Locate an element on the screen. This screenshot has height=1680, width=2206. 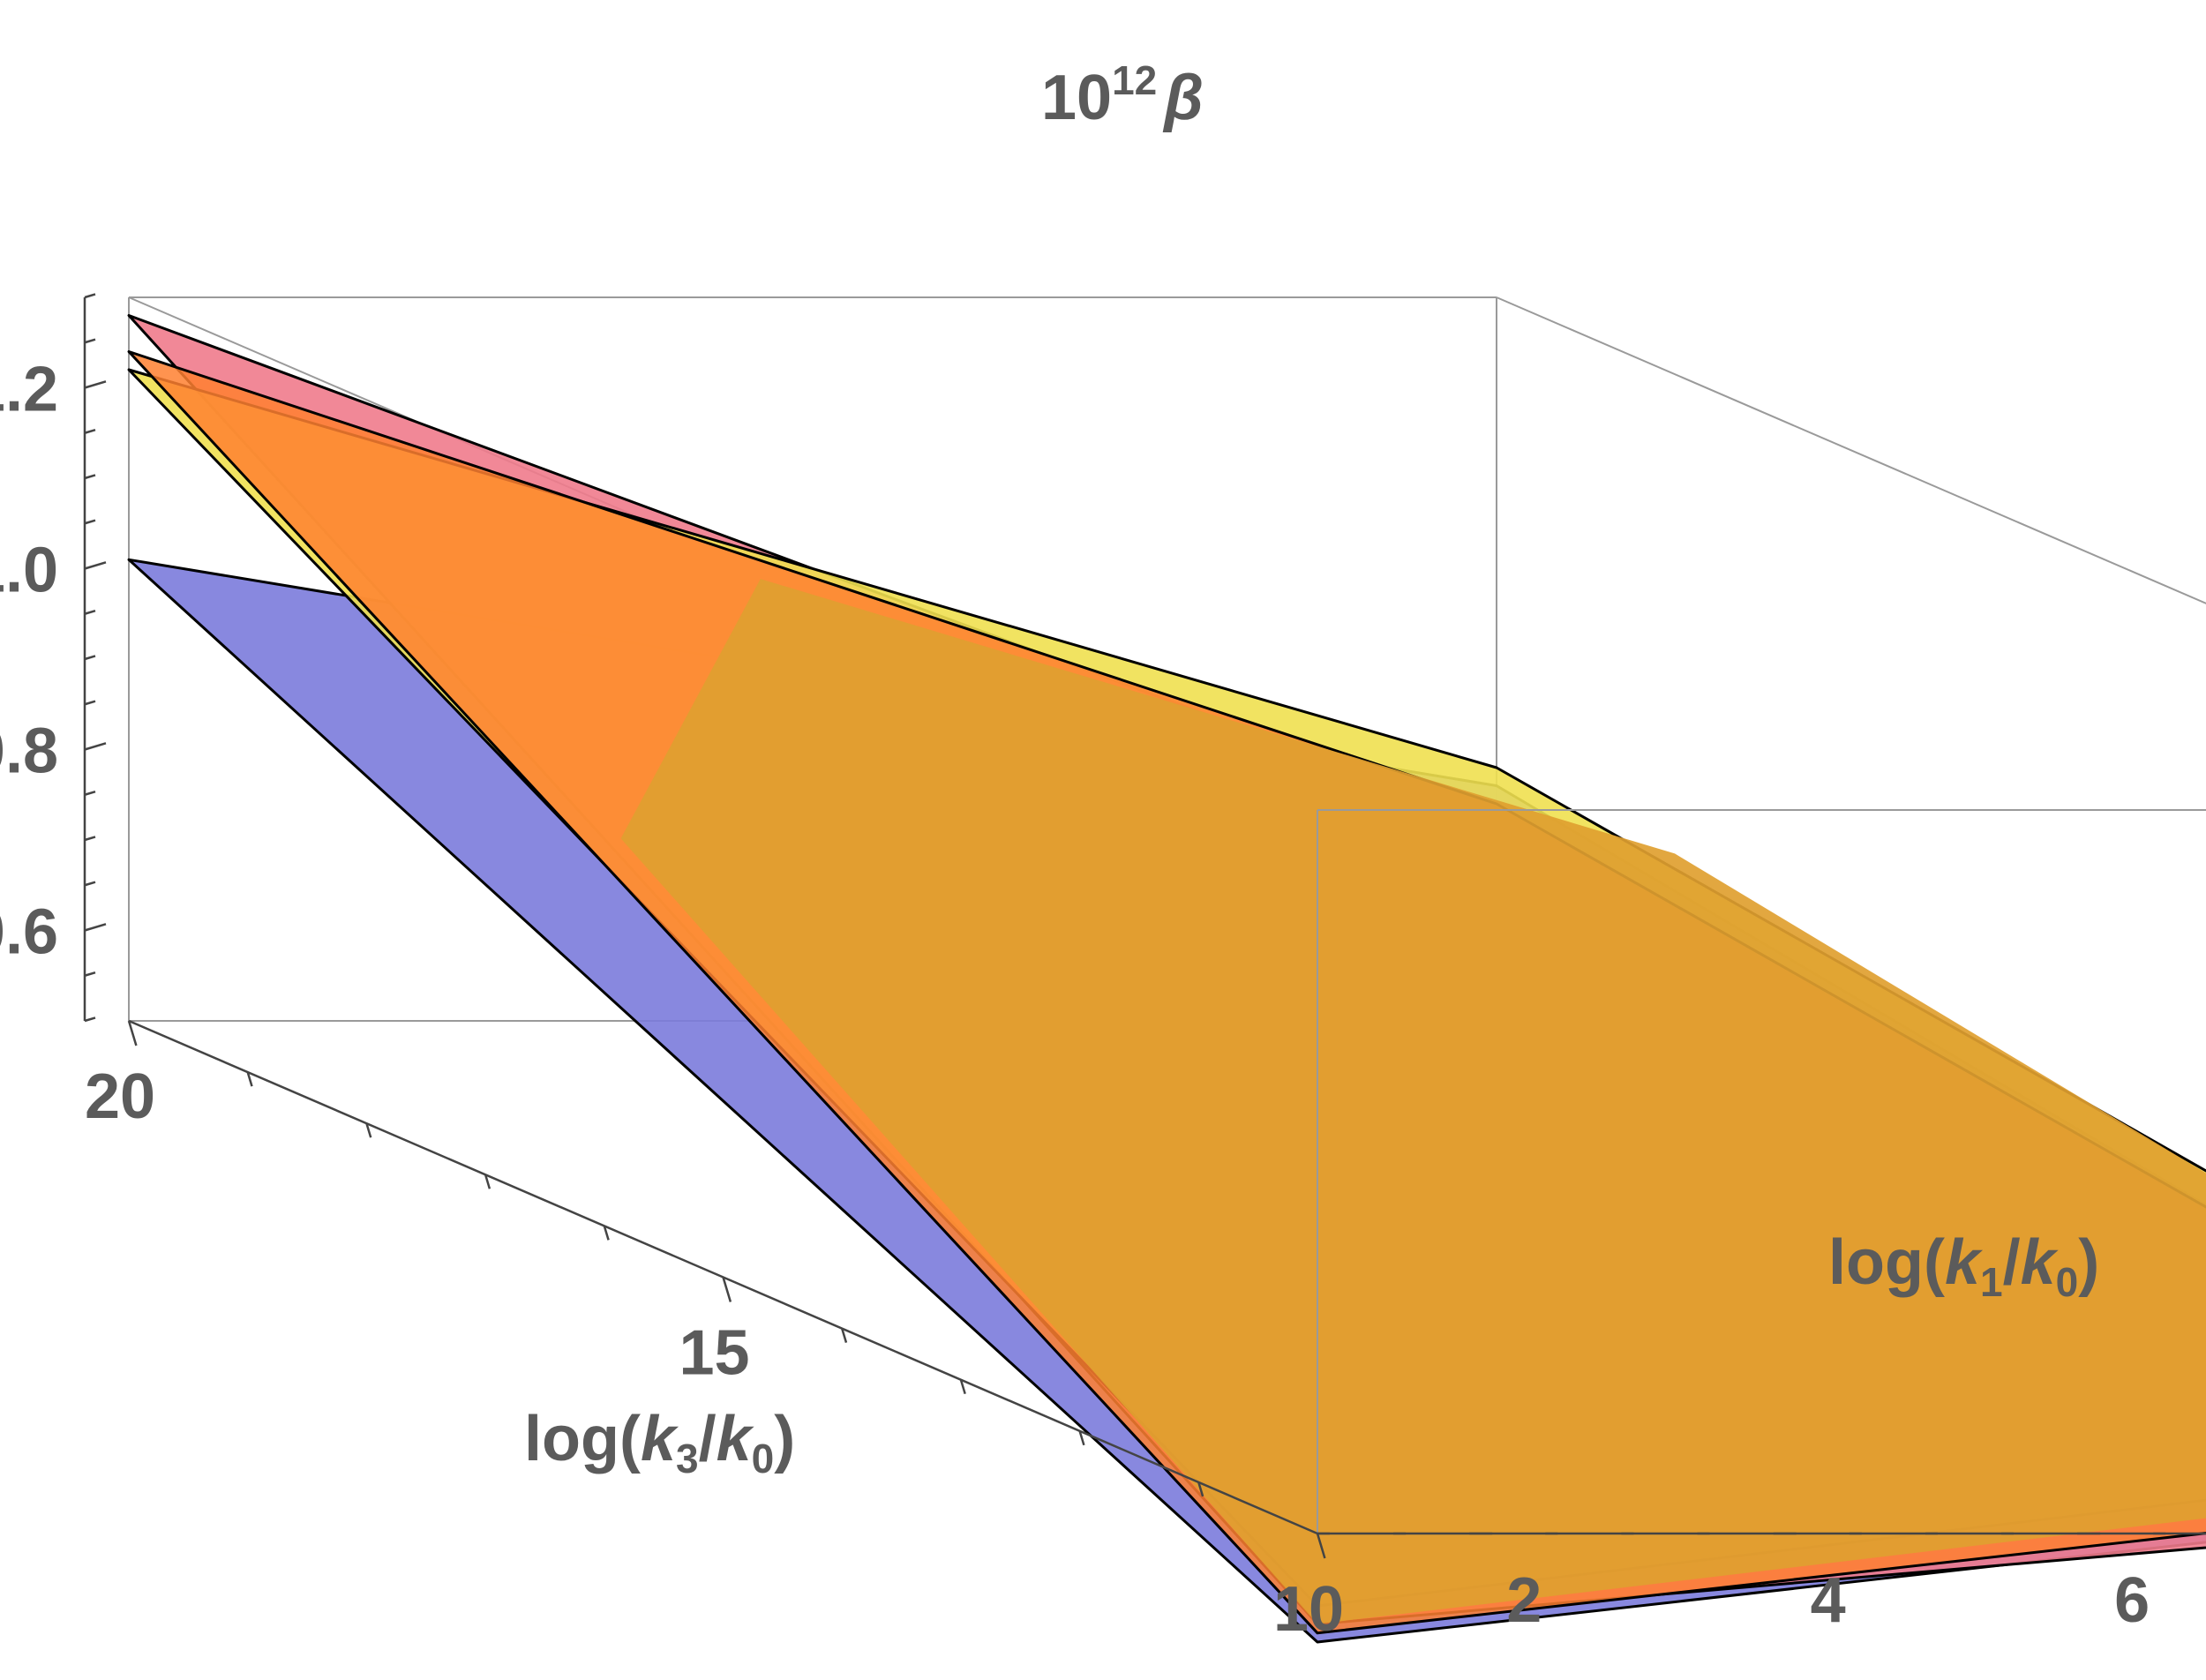
z-tick-label: 1.2 is located at coordinates (29, 390).